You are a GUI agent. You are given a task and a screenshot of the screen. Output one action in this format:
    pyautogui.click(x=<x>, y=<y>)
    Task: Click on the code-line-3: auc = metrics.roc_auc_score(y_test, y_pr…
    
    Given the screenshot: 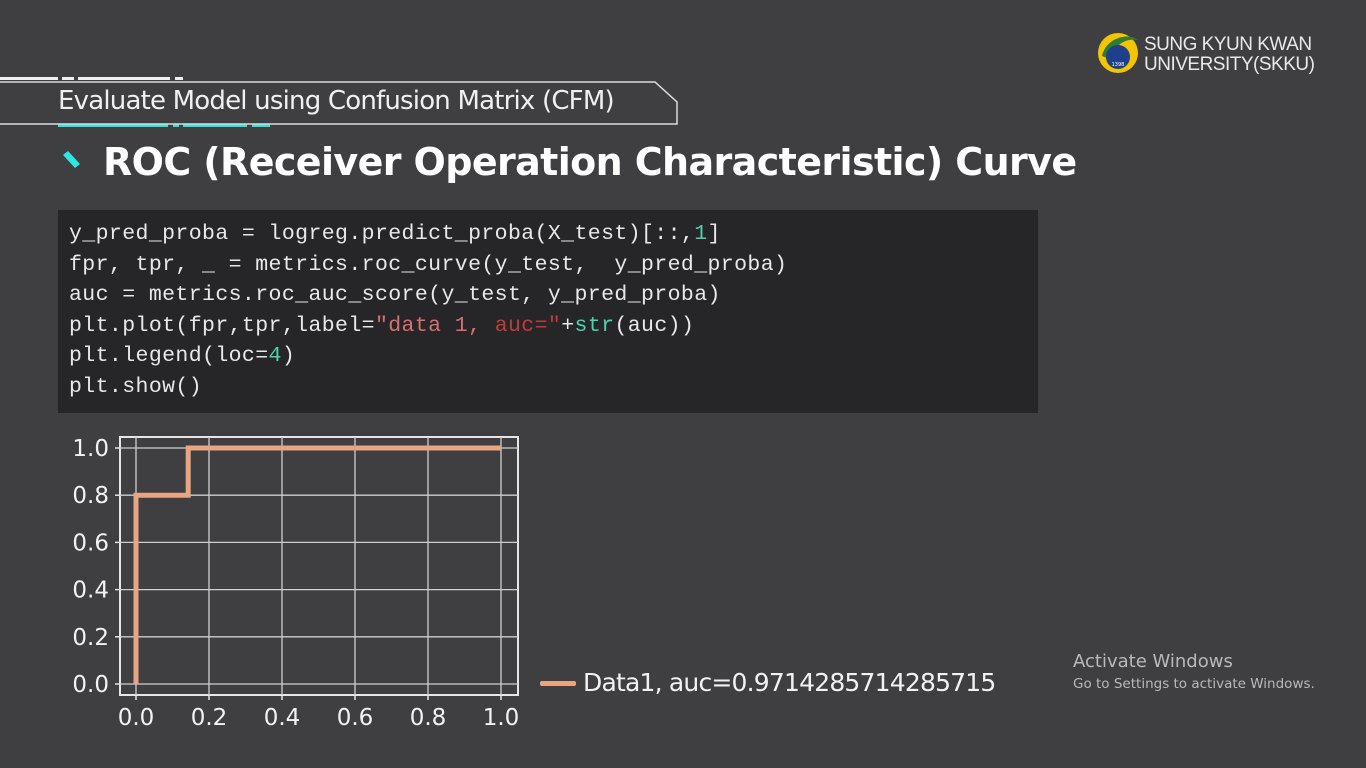 What is the action you would take?
    pyautogui.click(x=395, y=295)
    